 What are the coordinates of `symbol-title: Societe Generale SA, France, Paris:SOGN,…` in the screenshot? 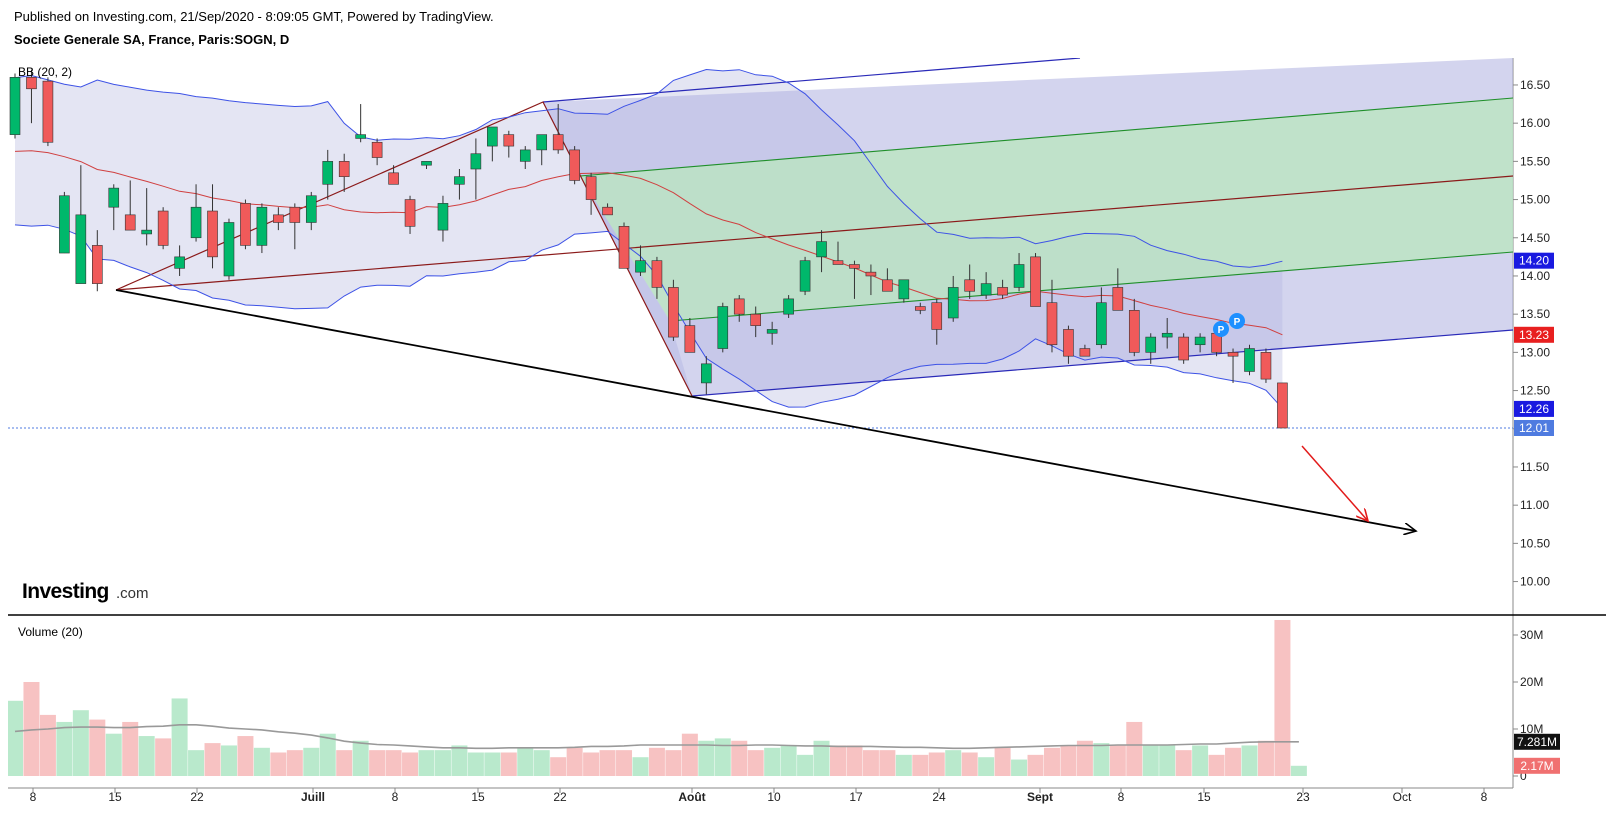 It's located at (152, 39).